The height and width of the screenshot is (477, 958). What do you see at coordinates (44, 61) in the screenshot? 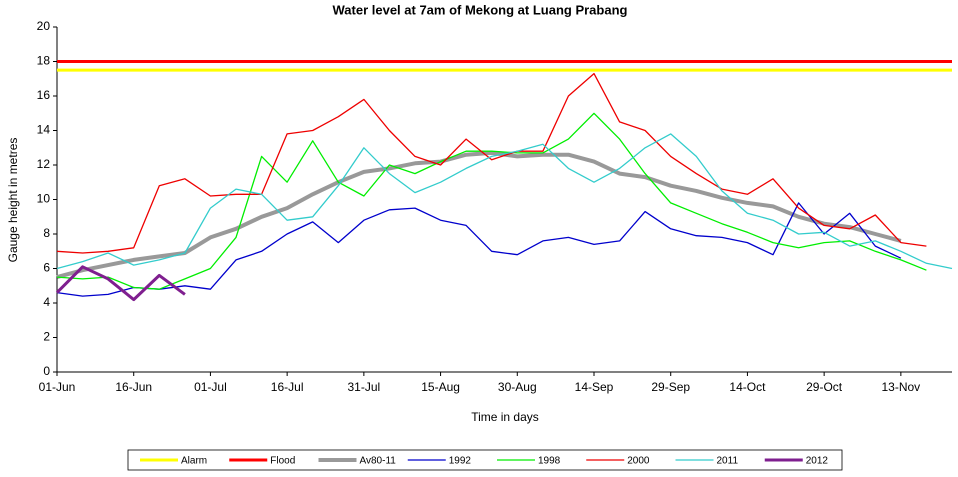
I see `y-tick-label: 18` at bounding box center [44, 61].